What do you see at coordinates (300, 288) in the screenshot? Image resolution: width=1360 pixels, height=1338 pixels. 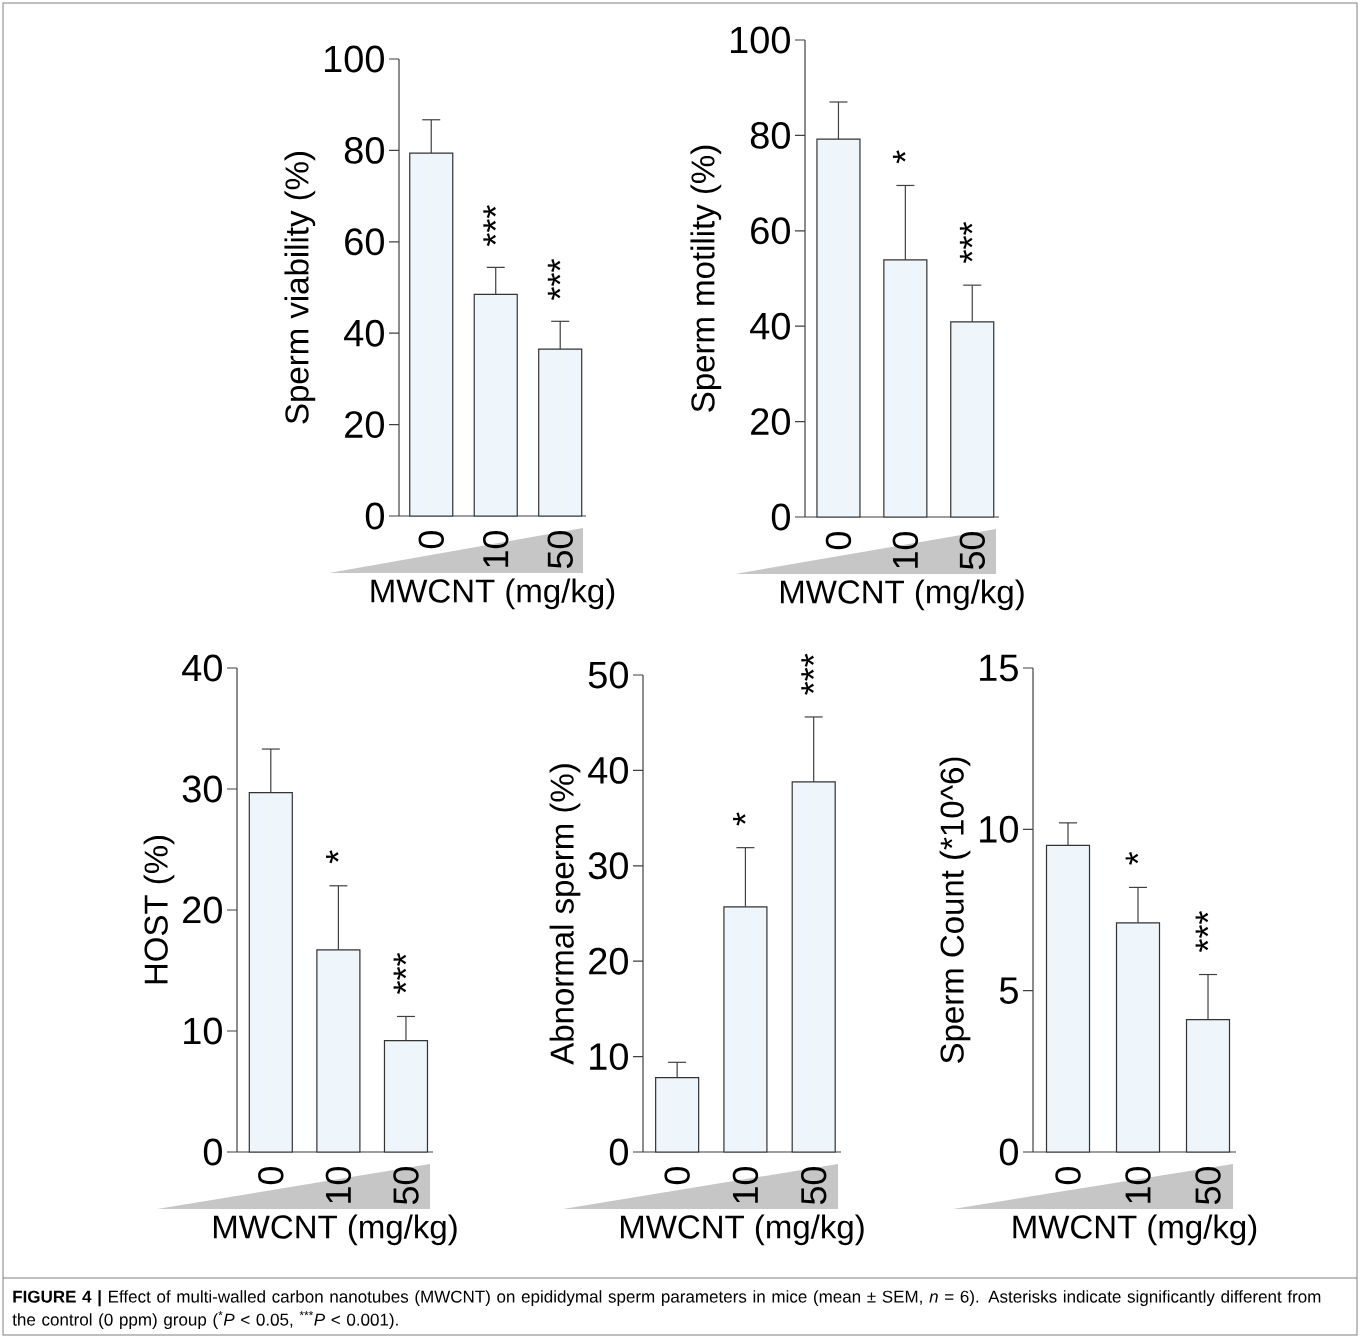 I see `y-axis-title: Sperm viability (%)` at bounding box center [300, 288].